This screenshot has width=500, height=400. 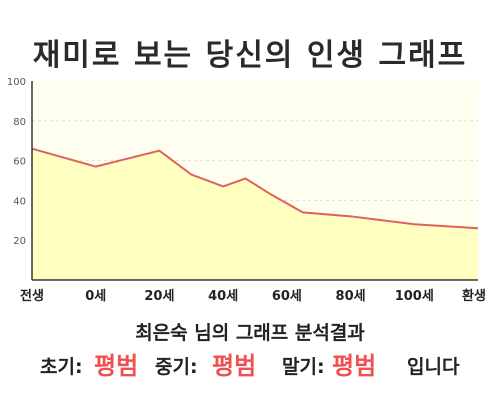 What do you see at coordinates (176, 367) in the screenshot?
I see `mid-label: 중기:` at bounding box center [176, 367].